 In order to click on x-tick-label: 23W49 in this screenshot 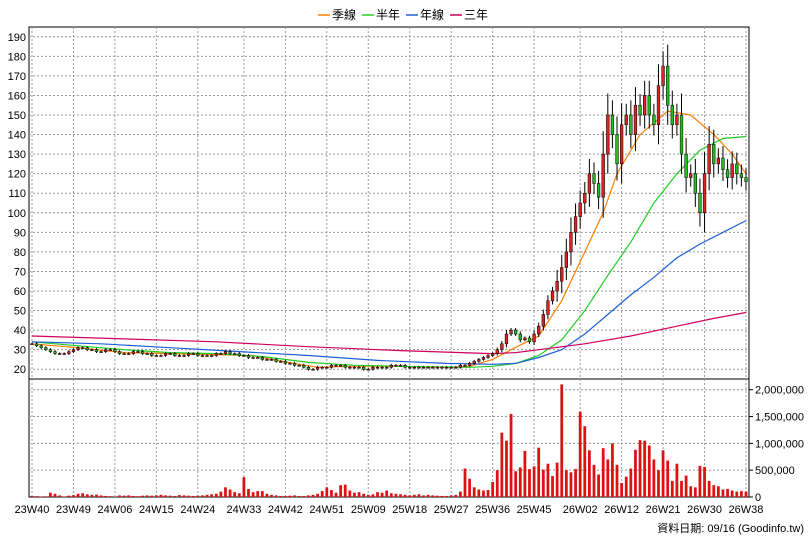, I will do `click(73, 510)`.